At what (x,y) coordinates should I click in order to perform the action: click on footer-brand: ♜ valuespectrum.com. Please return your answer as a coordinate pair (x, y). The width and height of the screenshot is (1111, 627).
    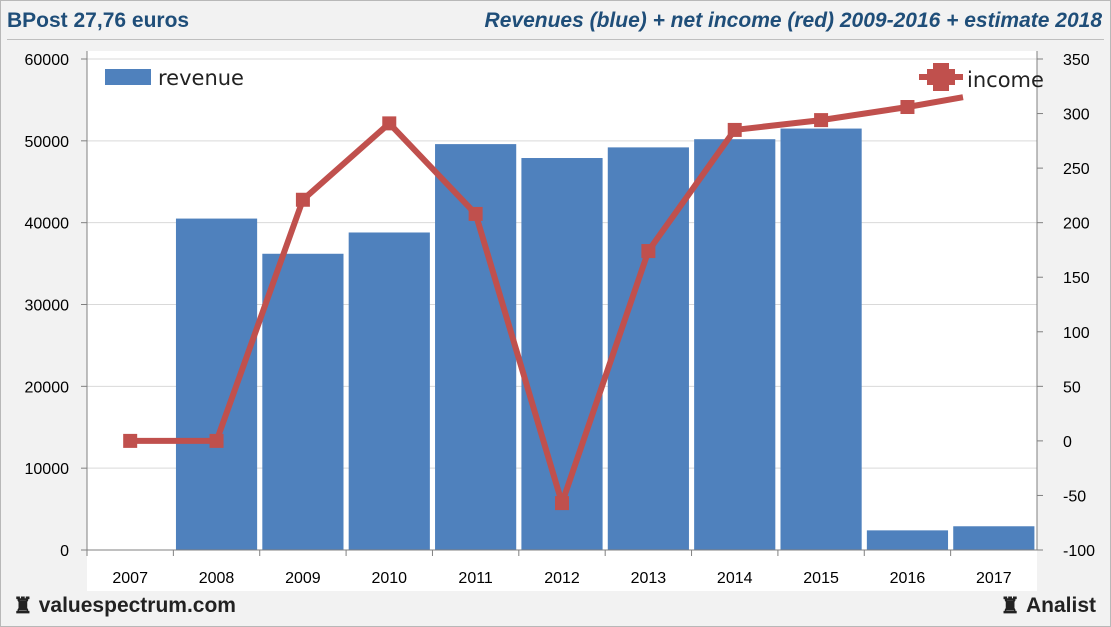
    Looking at the image, I should click on (124, 606).